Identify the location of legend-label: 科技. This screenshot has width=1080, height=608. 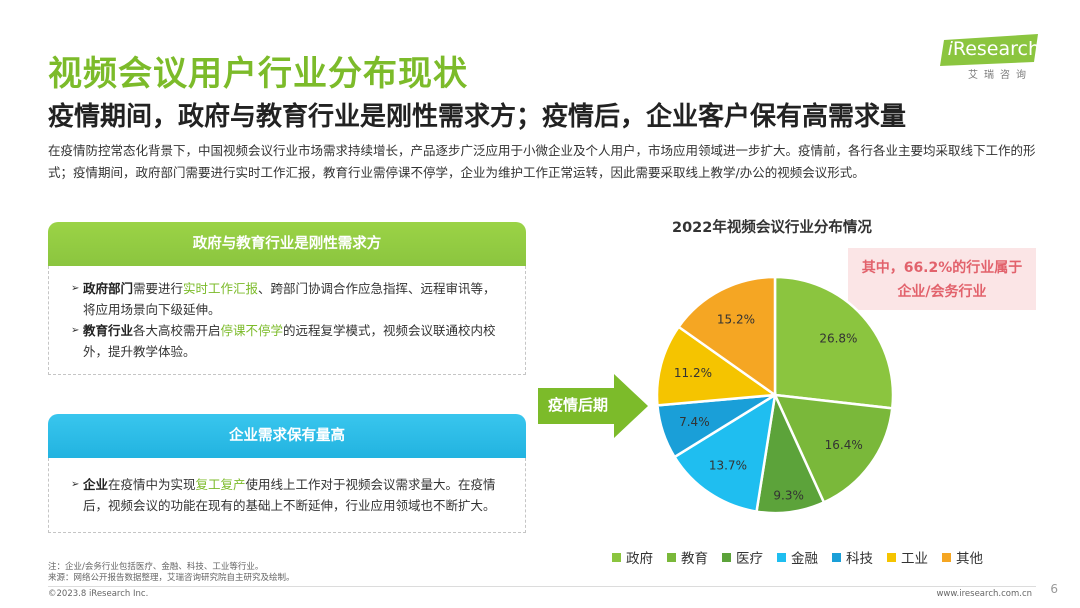
(859, 559).